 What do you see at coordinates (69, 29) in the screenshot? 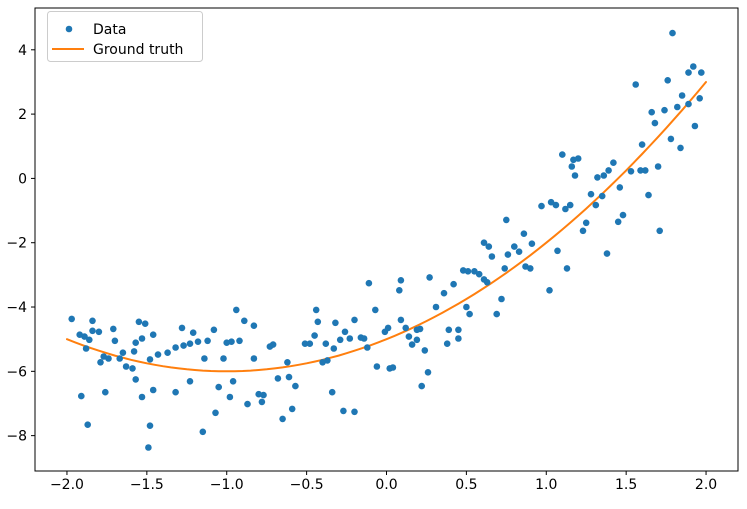
I see `legend-data-marker-icon` at bounding box center [69, 29].